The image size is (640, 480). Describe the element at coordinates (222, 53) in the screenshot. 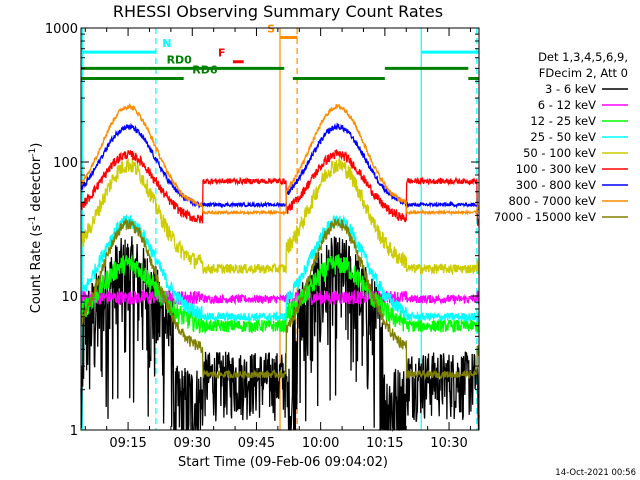

I see `annotation-label-3: F` at that location.